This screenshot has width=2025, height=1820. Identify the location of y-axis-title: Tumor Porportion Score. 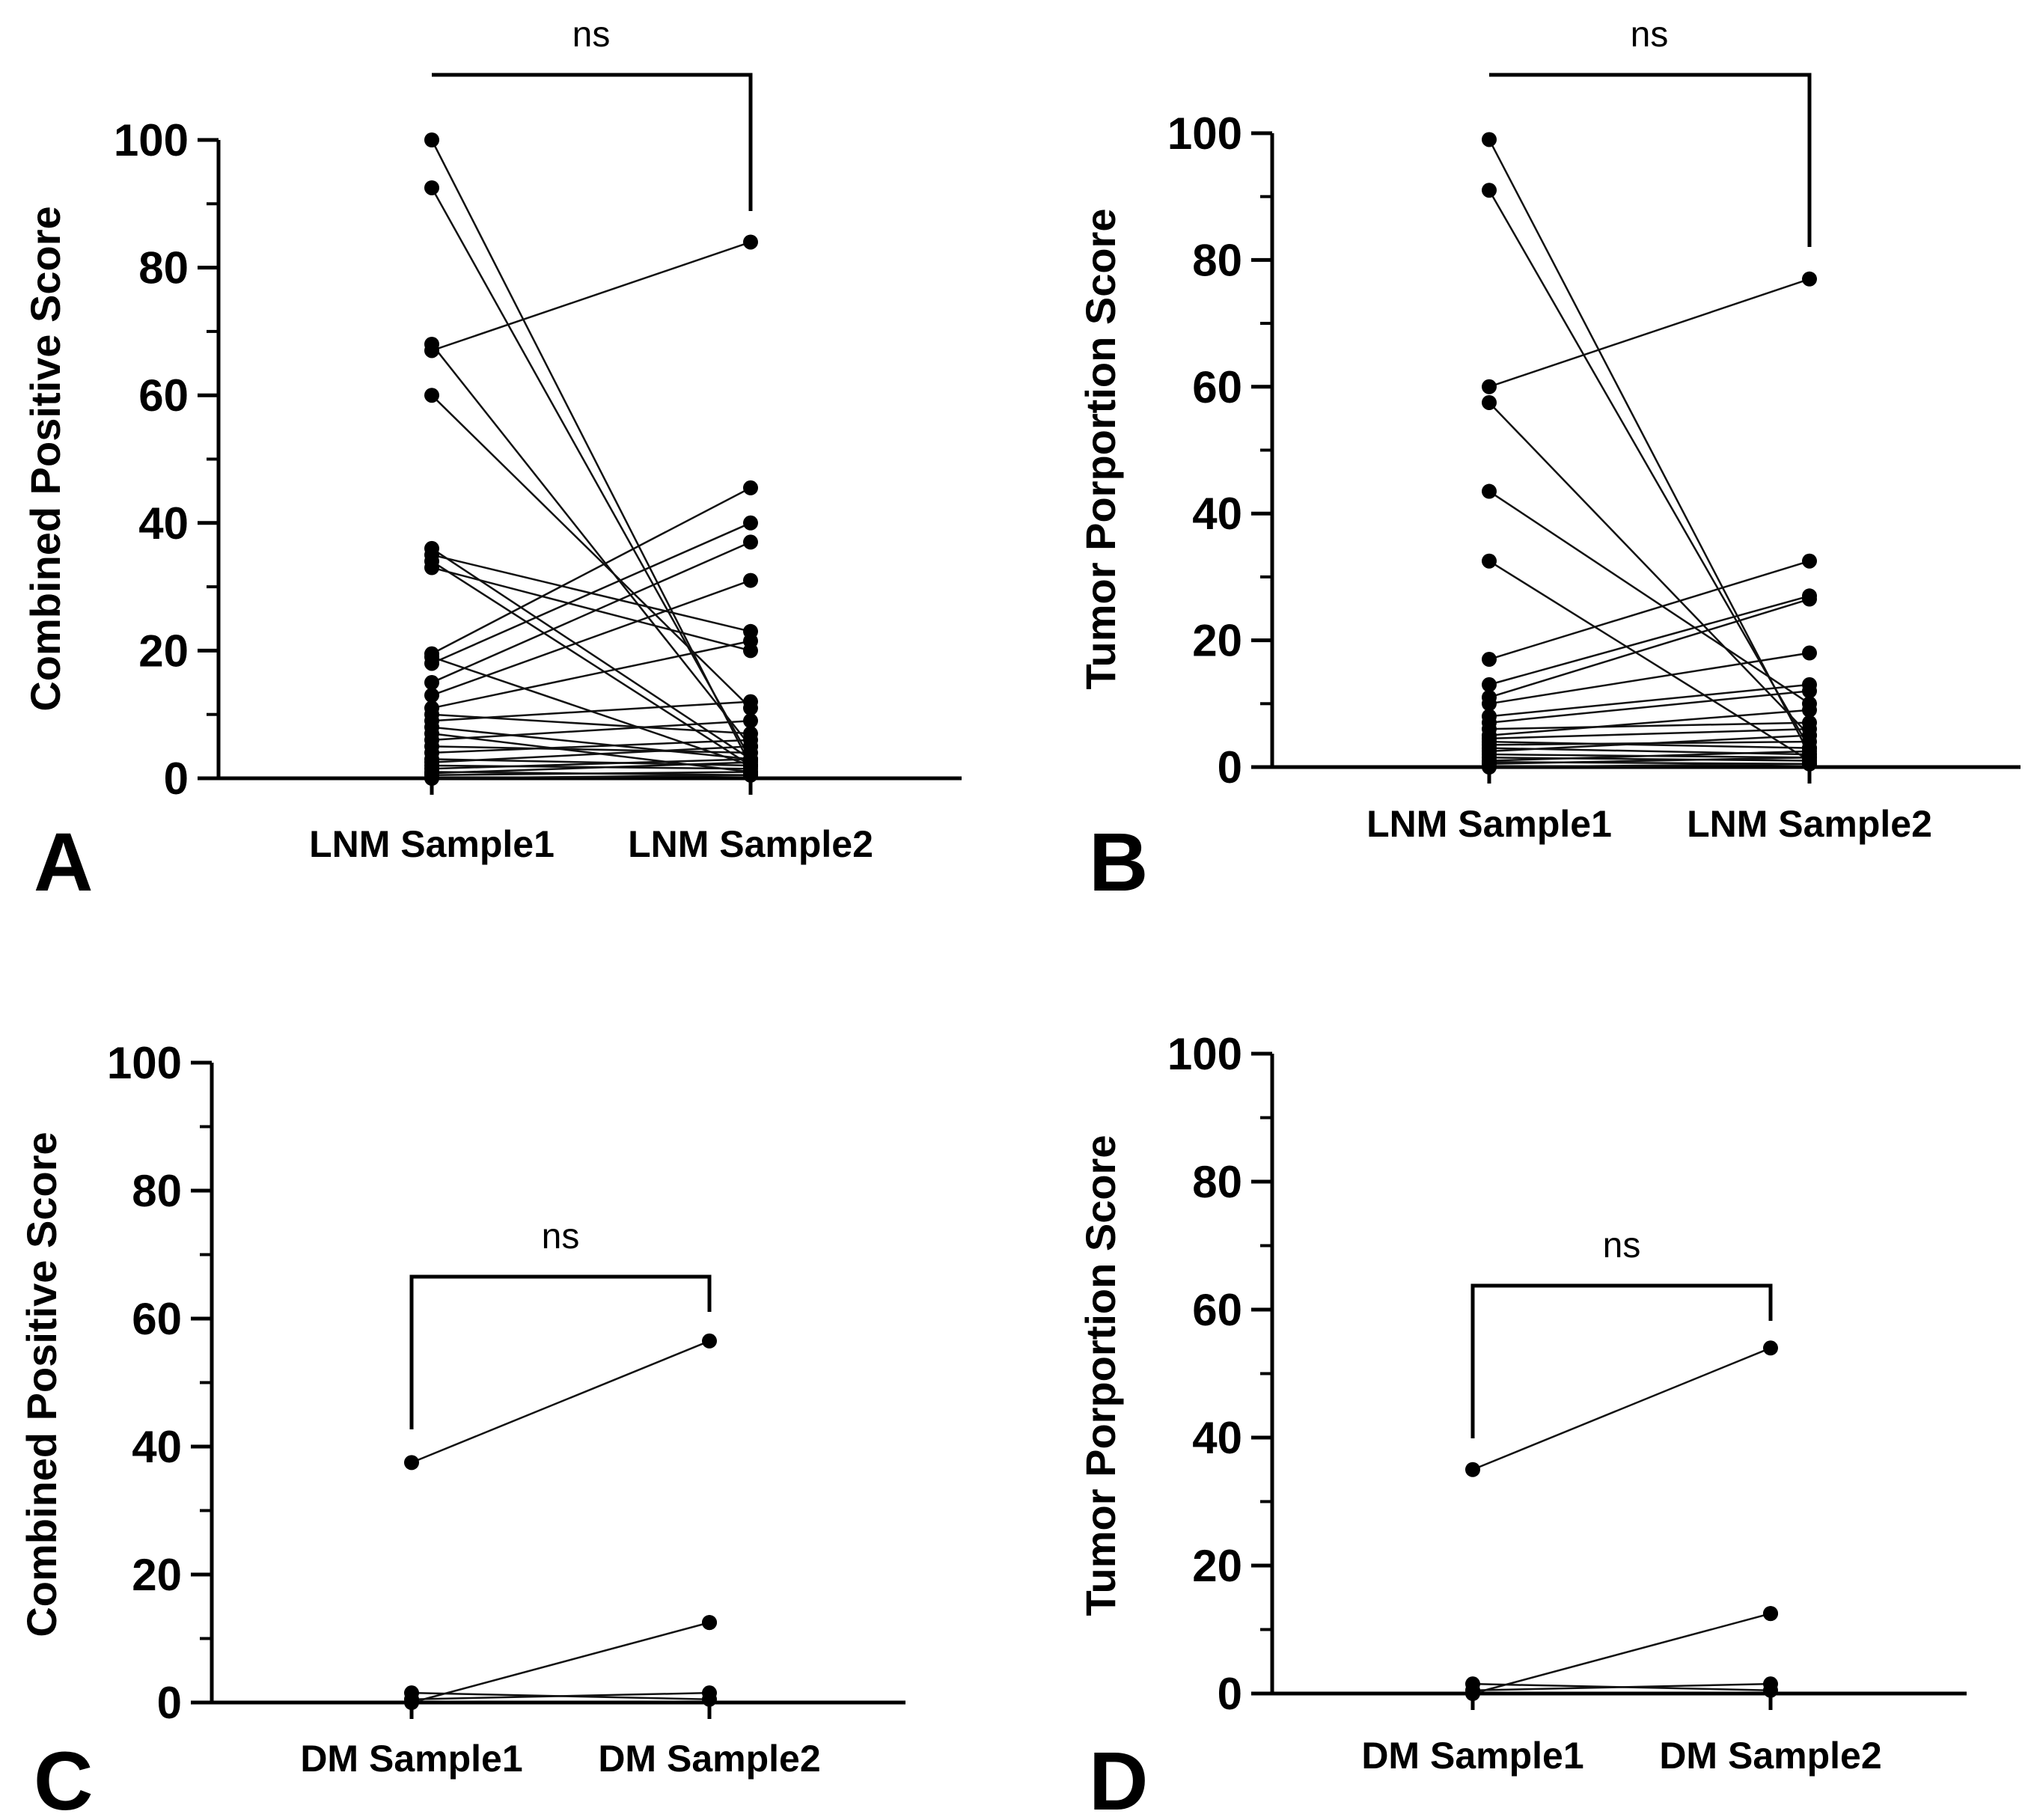
(1100, 449).